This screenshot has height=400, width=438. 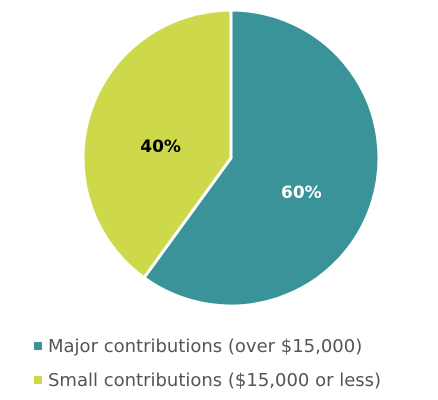 What do you see at coordinates (160, 147) in the screenshot?
I see `data-label: 40%` at bounding box center [160, 147].